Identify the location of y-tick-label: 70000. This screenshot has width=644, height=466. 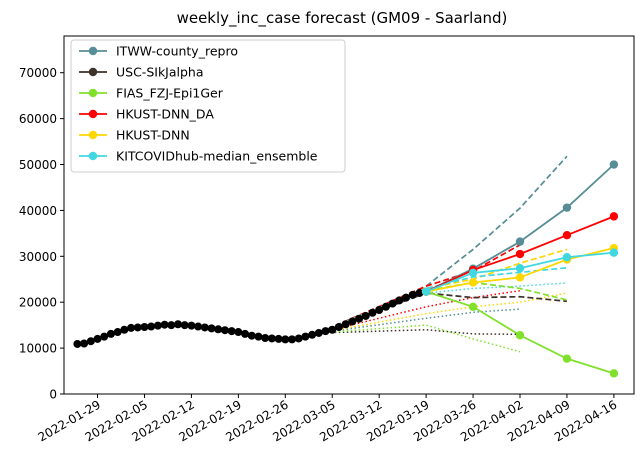
(38, 73).